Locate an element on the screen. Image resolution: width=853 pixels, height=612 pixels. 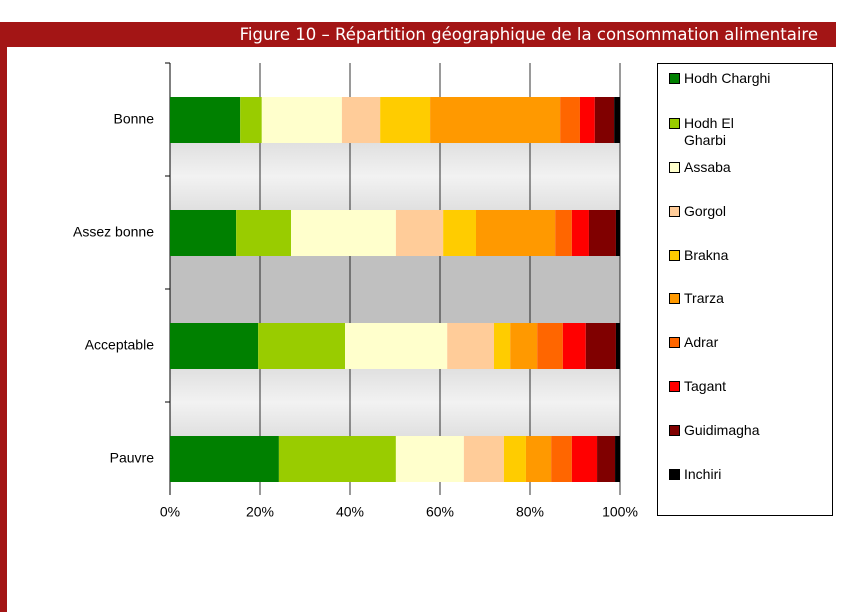
x-tick-label: 100% is located at coordinates (620, 512).